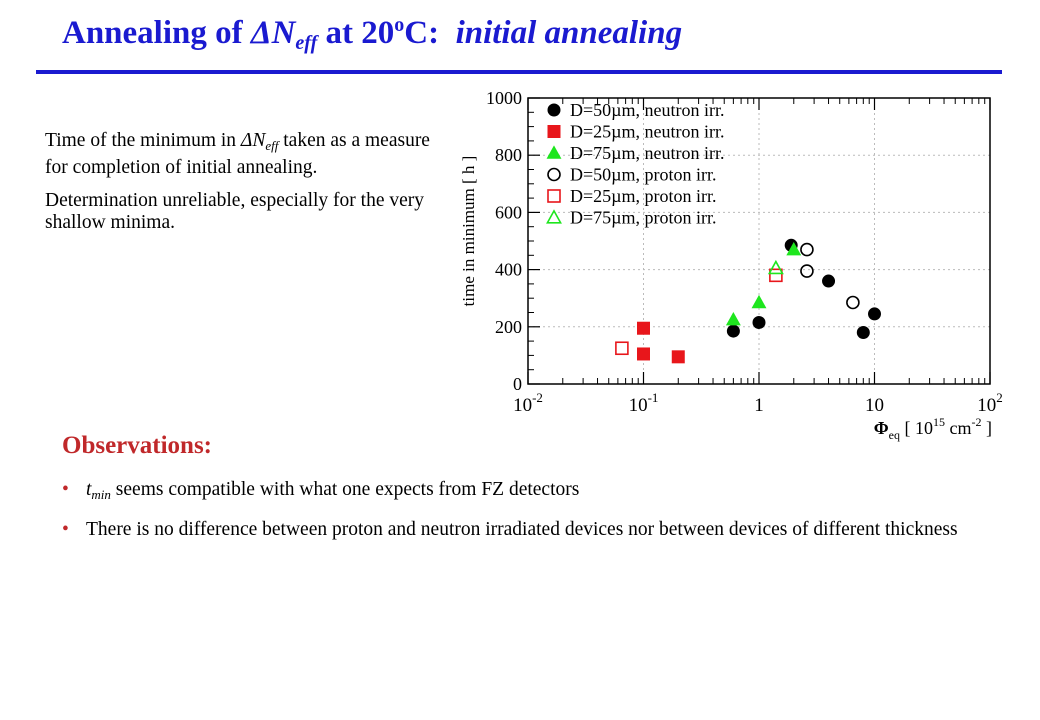 The image size is (1040, 720). What do you see at coordinates (508, 155) in the screenshot?
I see `y-tick-label: 800` at bounding box center [508, 155].